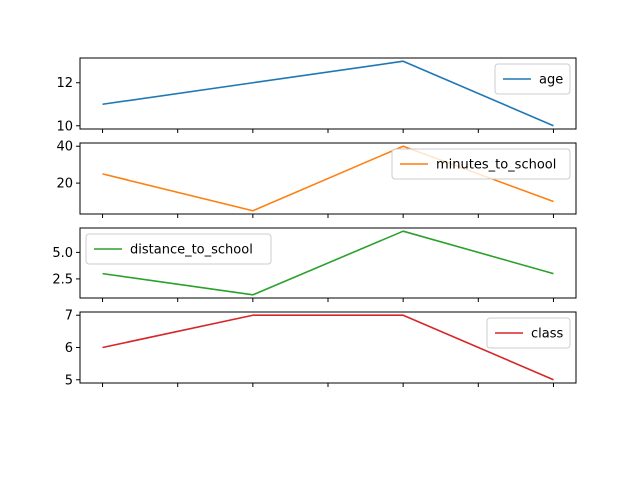  What do you see at coordinates (328, 93) in the screenshot?
I see `series-line-age` at bounding box center [328, 93].